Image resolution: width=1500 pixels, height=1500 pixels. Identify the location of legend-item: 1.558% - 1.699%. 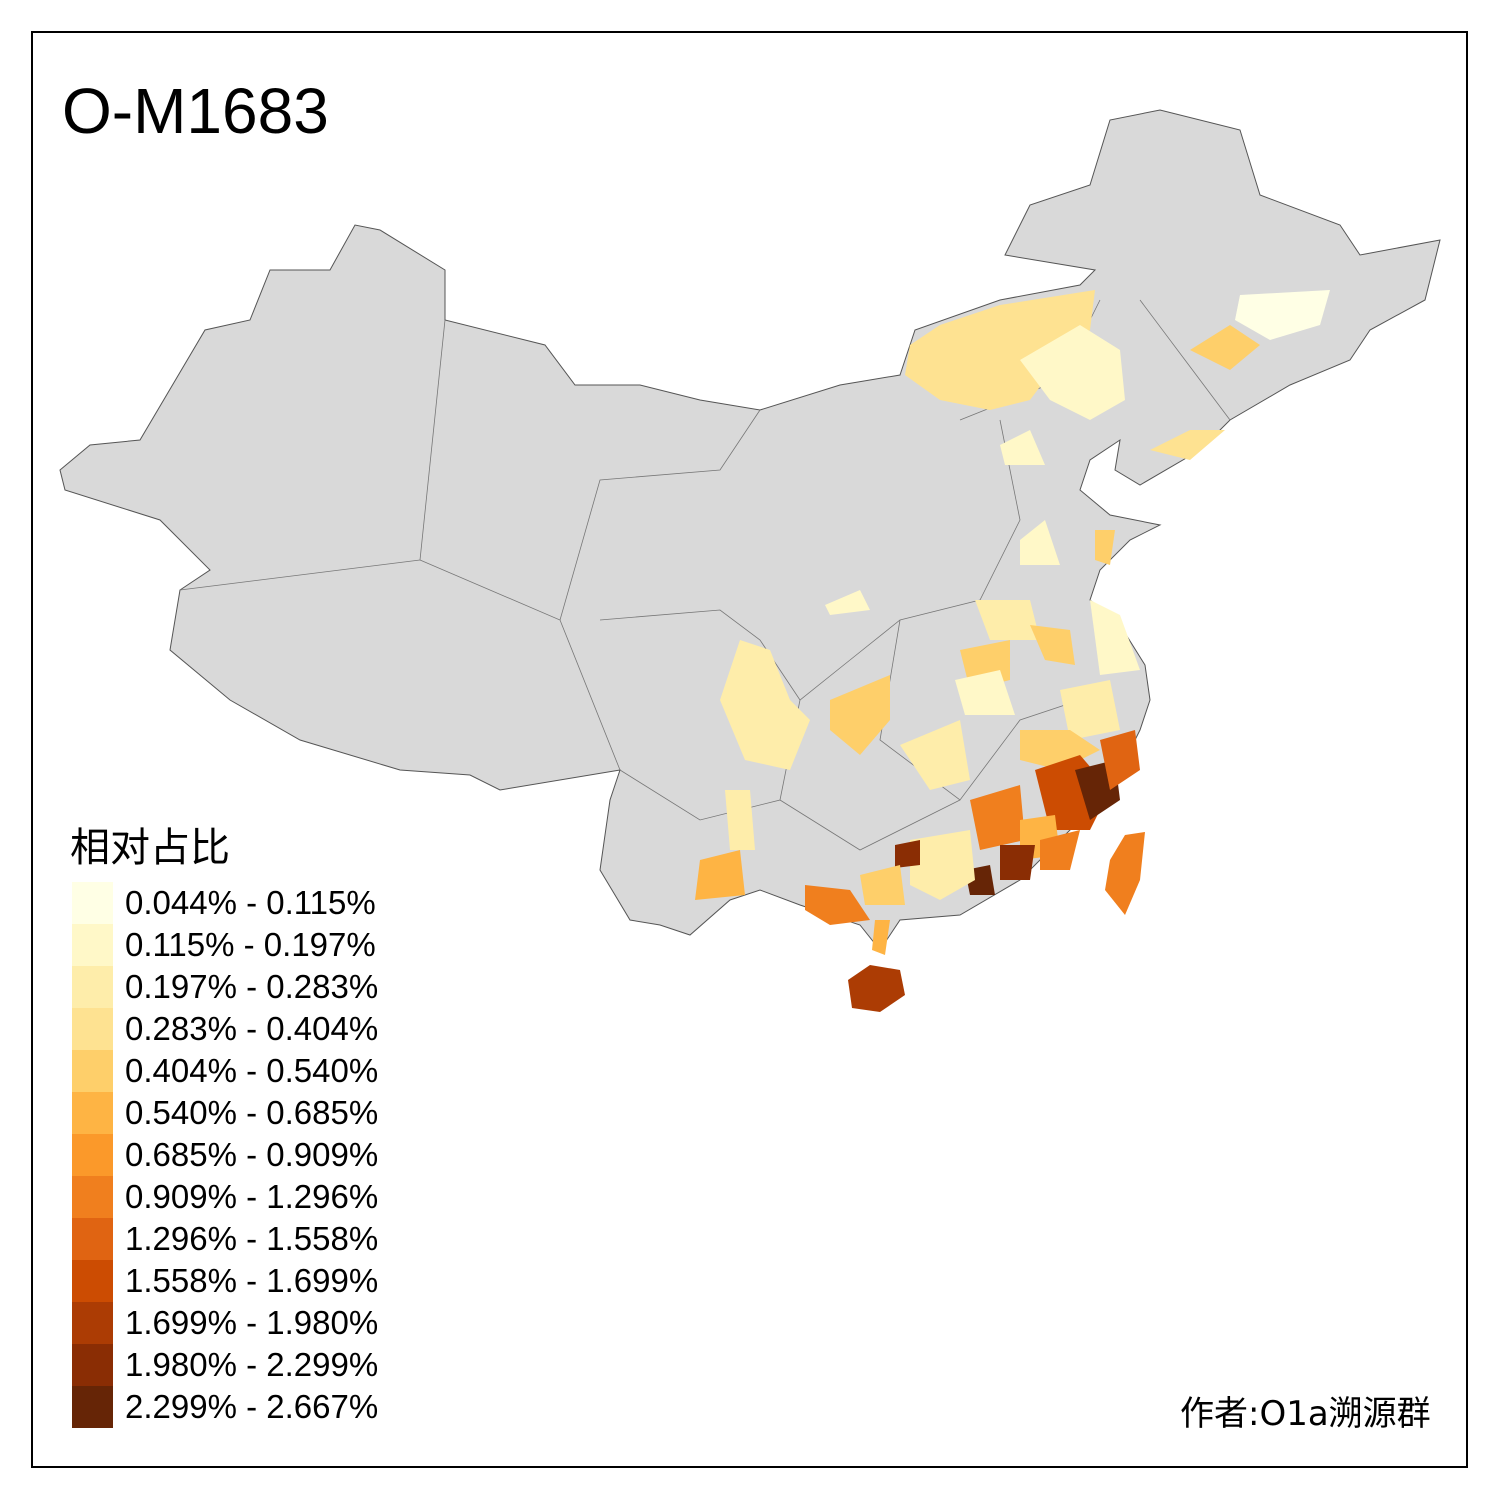
(225, 1281).